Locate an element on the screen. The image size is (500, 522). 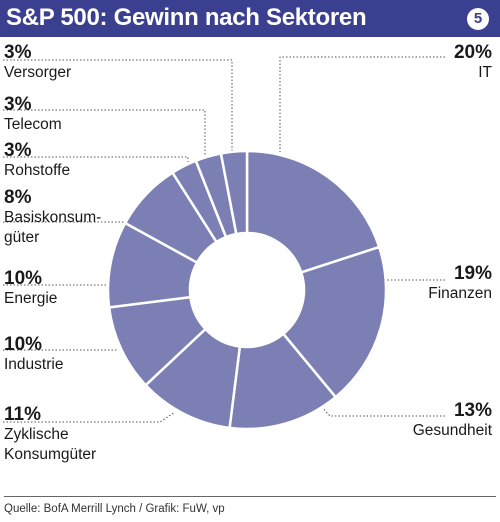
donut-slice-finanzen is located at coordinates (334, 322).